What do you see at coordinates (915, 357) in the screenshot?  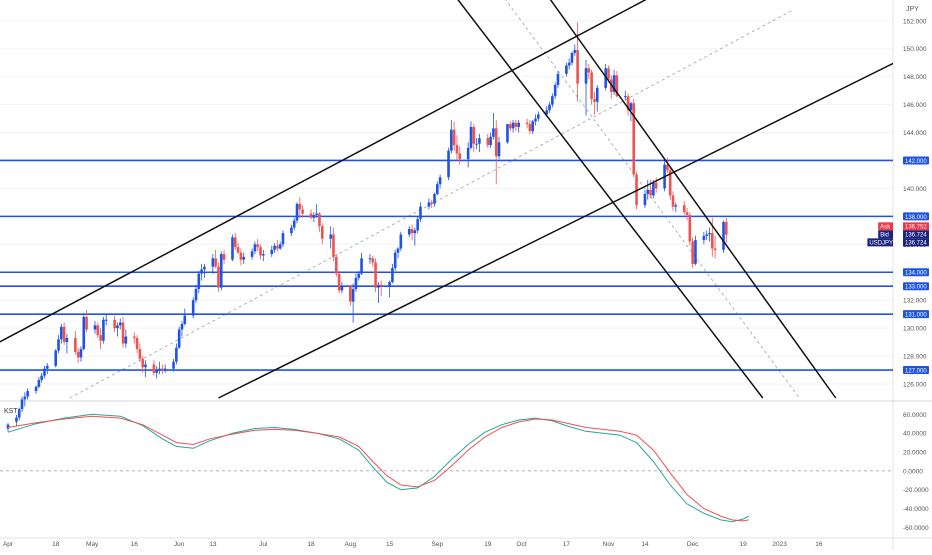 I see `price-tick-label: 128.000` at bounding box center [915, 357].